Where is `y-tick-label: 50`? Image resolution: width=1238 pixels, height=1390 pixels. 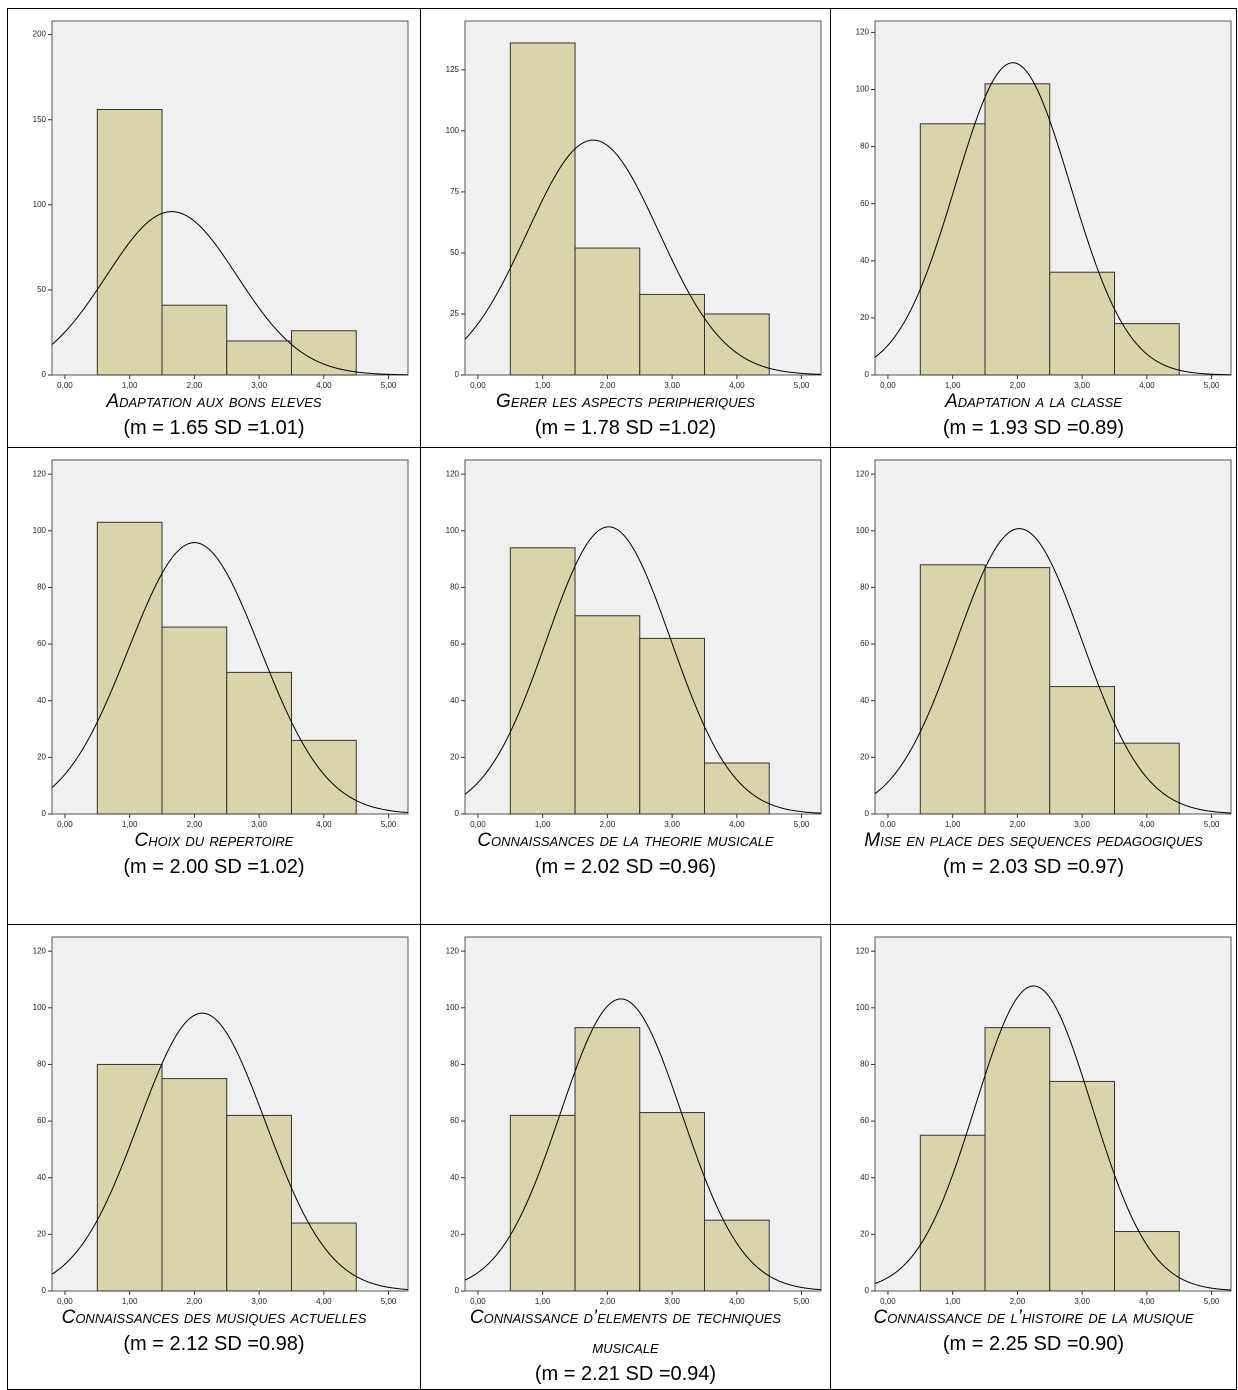 y-tick-label: 50 is located at coordinates (41, 289).